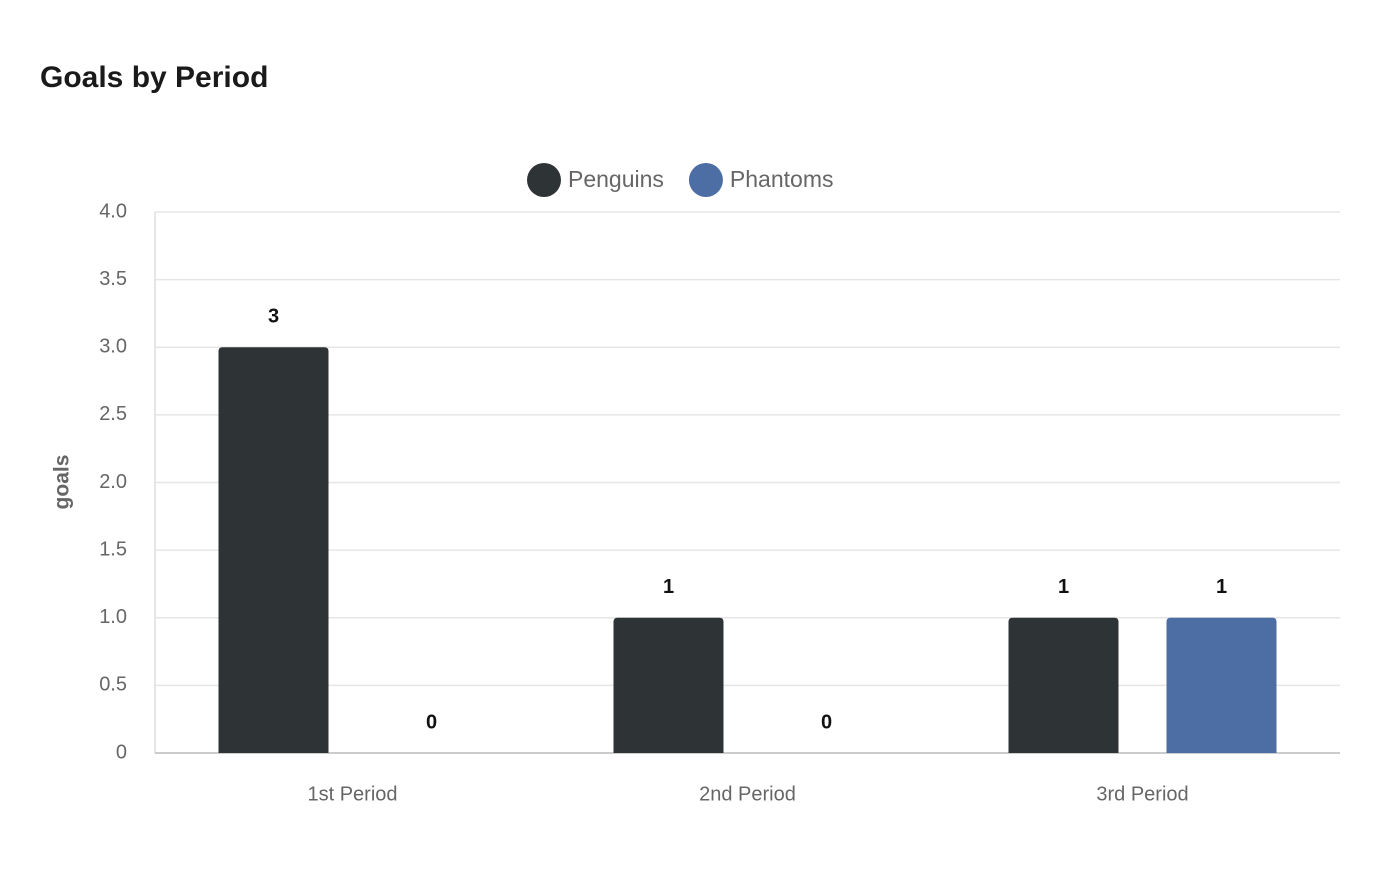 The image size is (1400, 880). Describe the element at coordinates (113, 211) in the screenshot. I see `y-tick-label: 4.0` at that location.